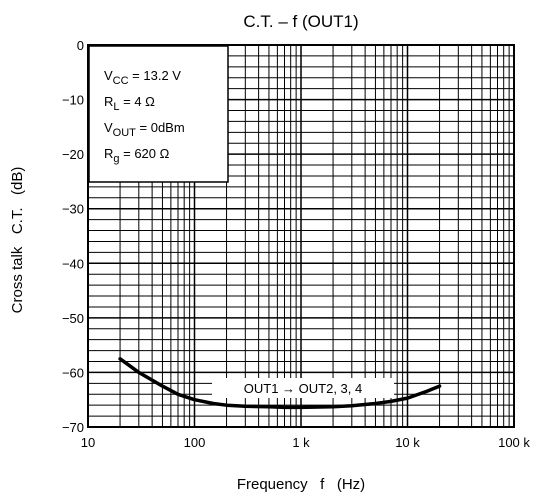  What do you see at coordinates (88, 442) in the screenshot?
I see `x-tick-label: 10` at bounding box center [88, 442].